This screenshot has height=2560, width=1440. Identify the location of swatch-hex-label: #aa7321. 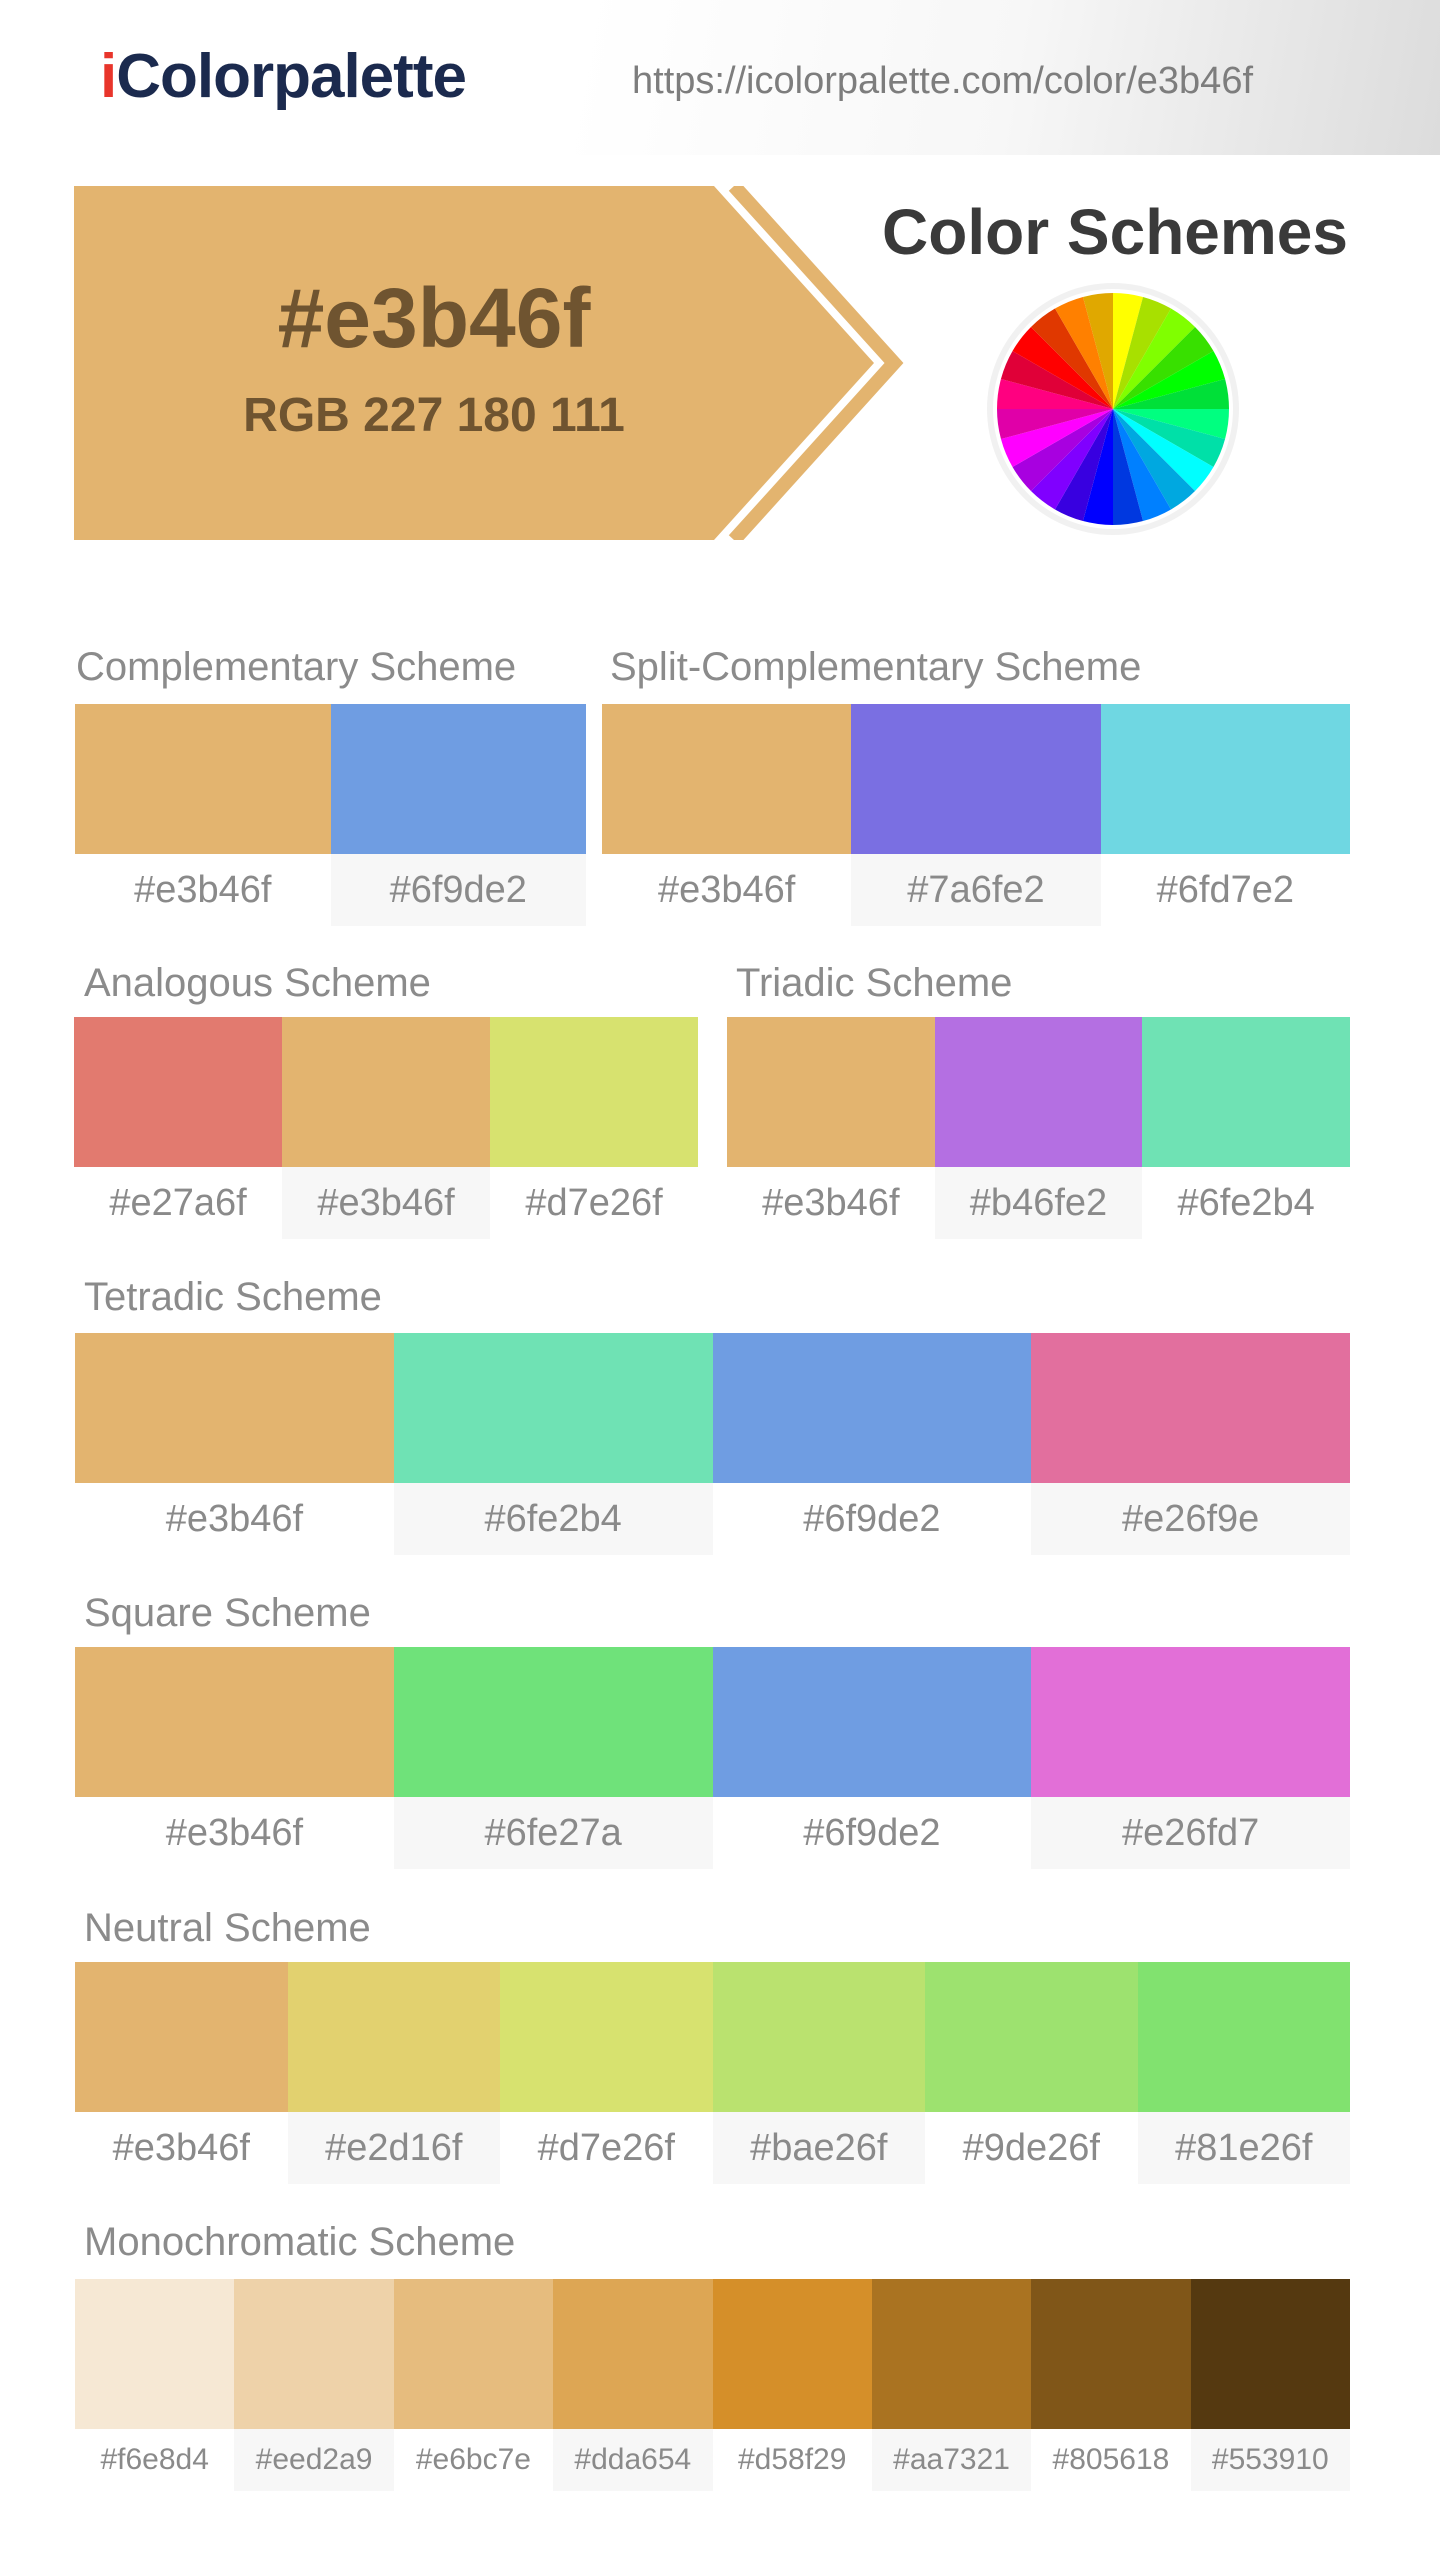
(951, 2460).